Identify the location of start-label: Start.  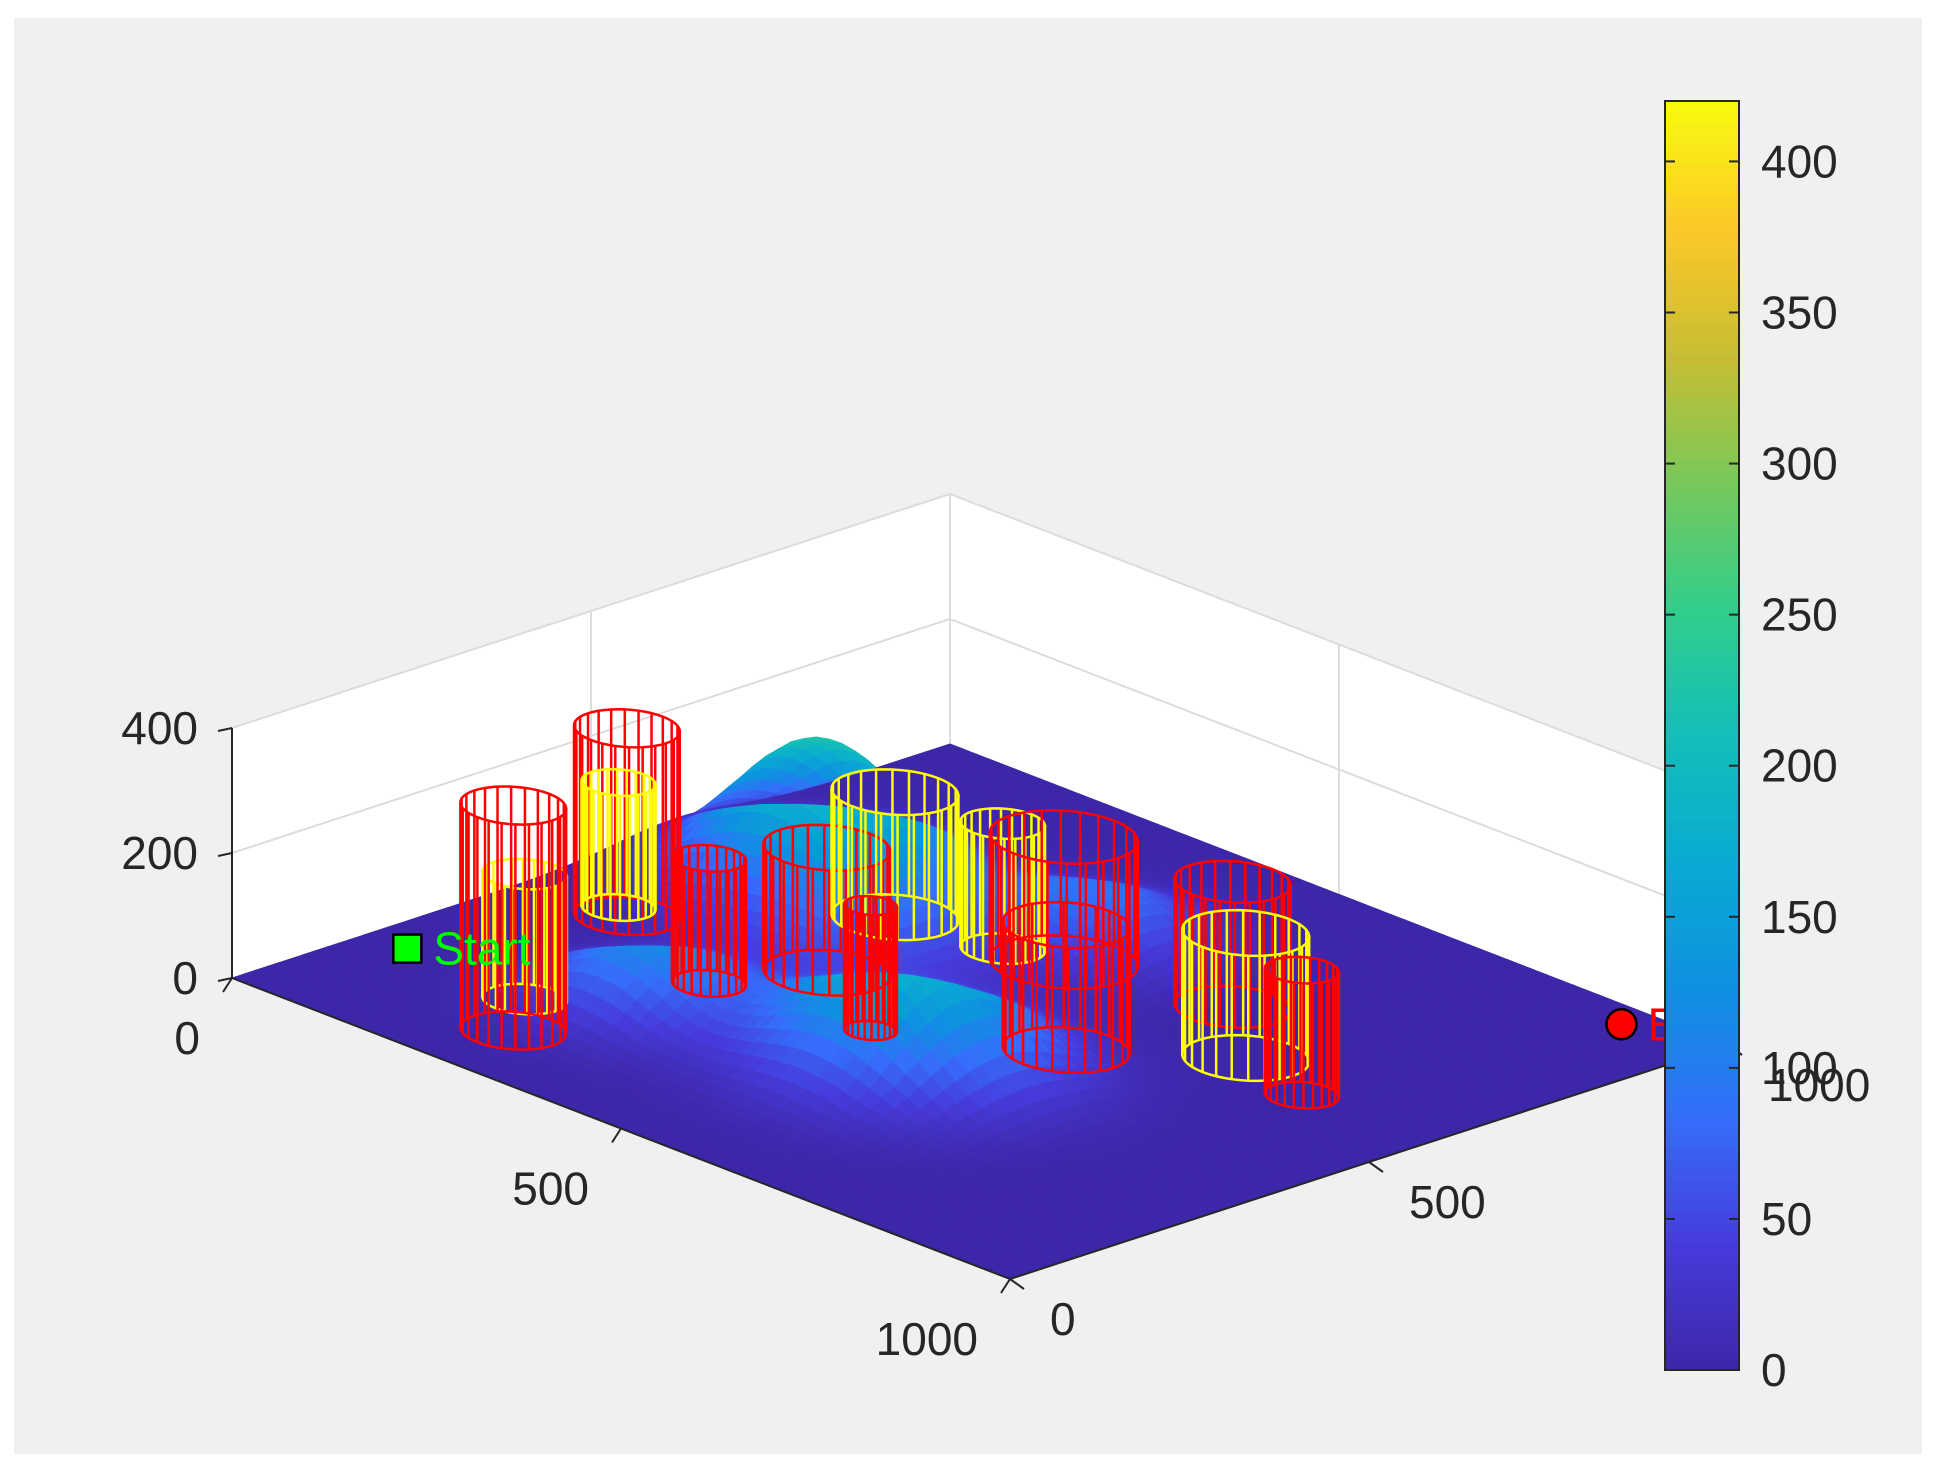
(481, 949).